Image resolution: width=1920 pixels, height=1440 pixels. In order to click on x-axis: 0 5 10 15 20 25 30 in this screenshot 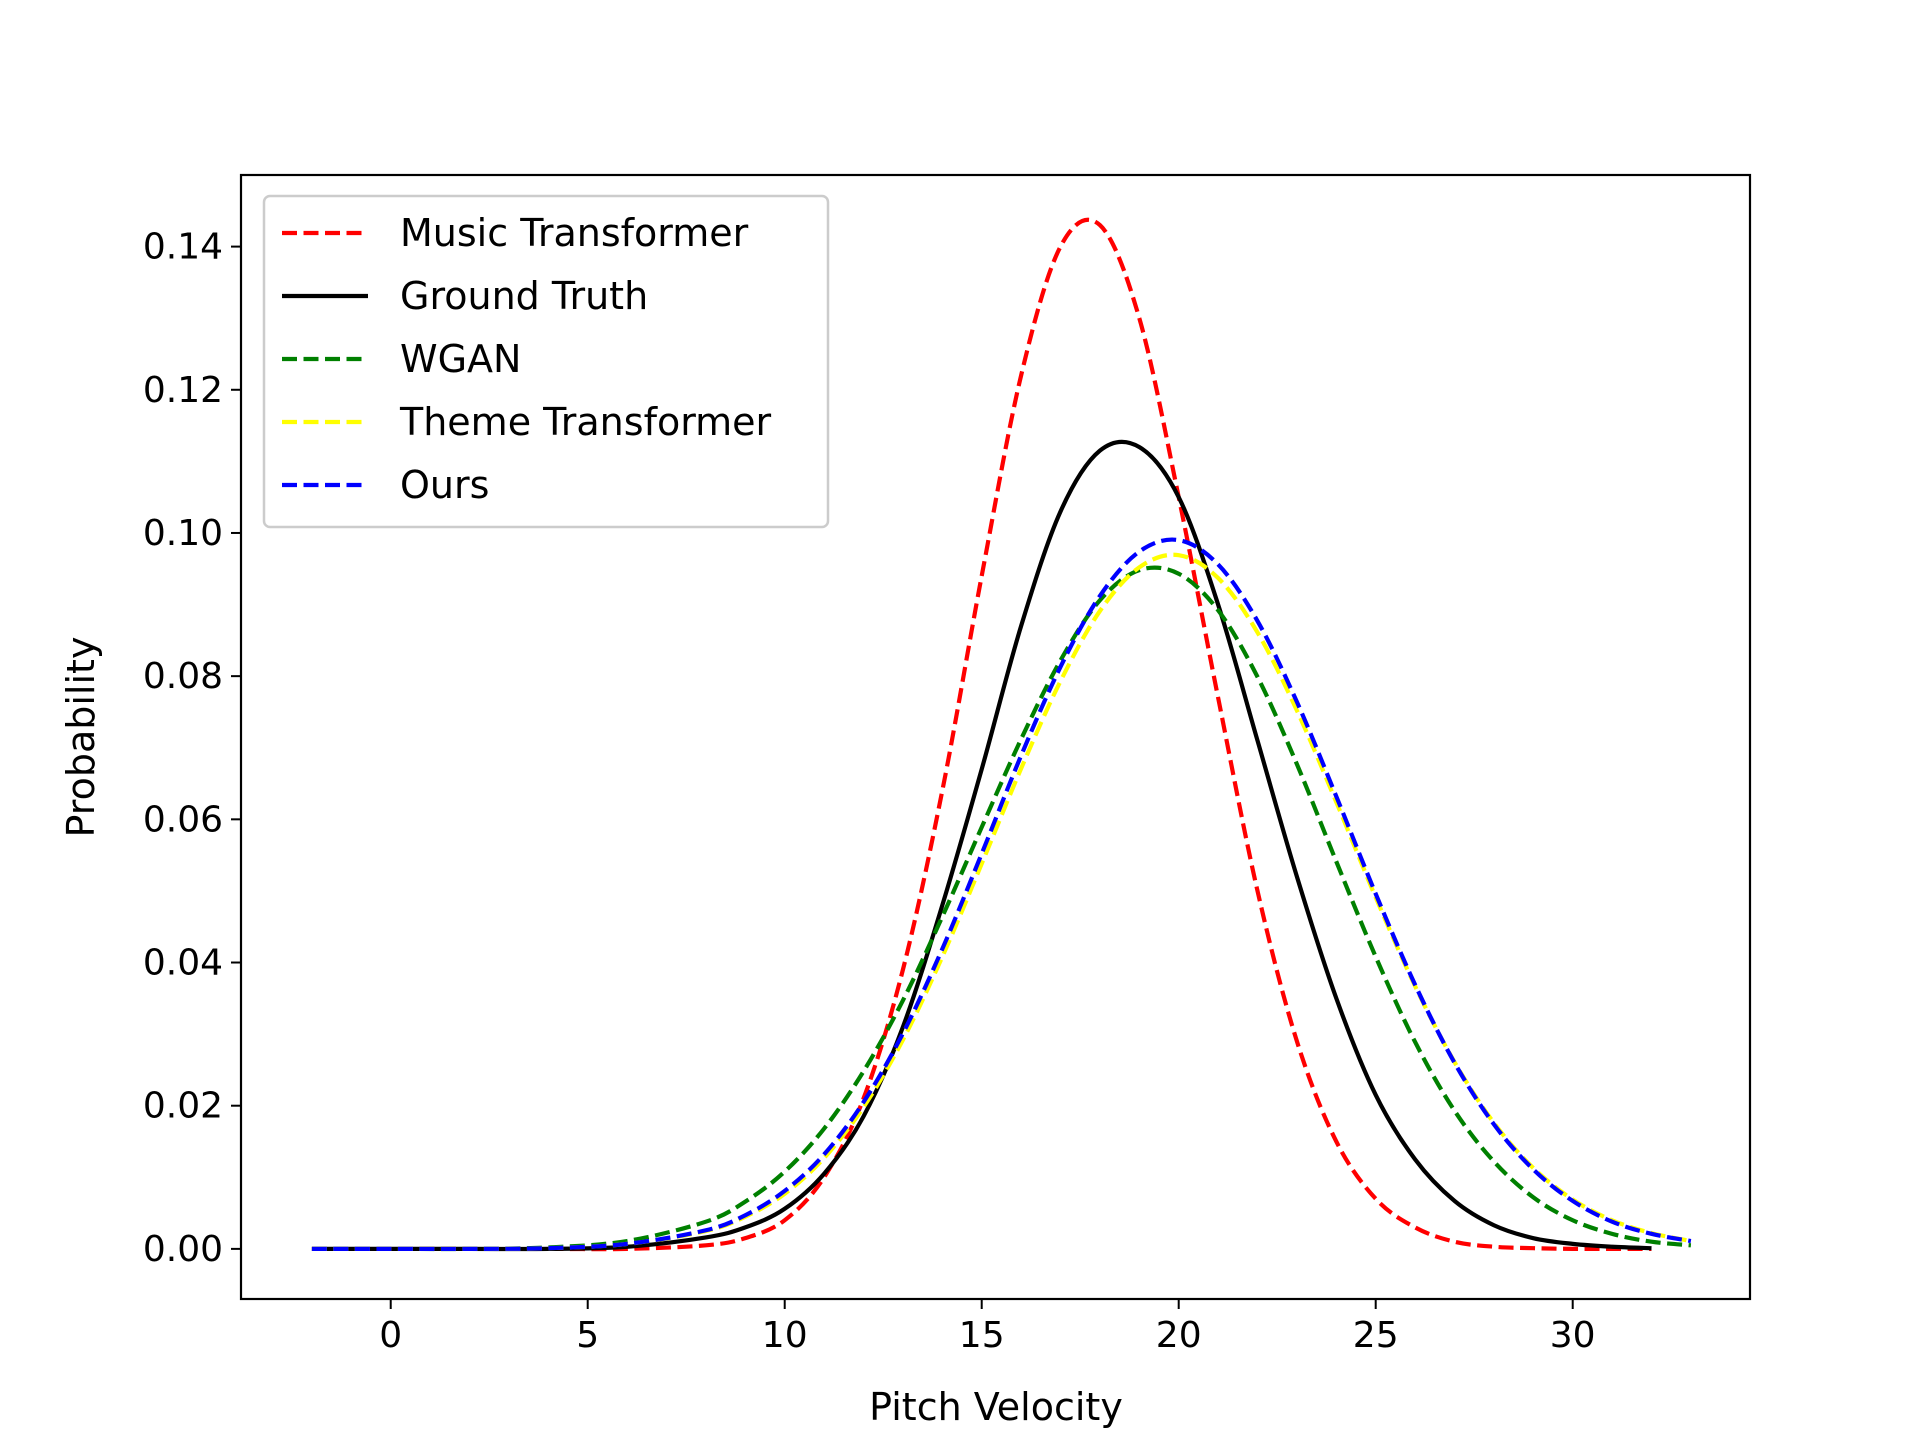, I will do `click(987, 1327)`.